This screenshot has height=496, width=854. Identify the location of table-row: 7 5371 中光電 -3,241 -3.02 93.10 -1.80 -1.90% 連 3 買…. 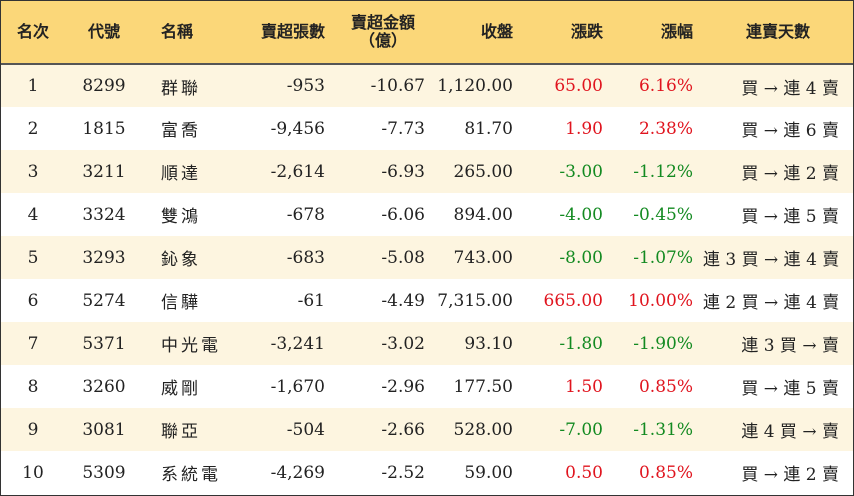
(427, 343).